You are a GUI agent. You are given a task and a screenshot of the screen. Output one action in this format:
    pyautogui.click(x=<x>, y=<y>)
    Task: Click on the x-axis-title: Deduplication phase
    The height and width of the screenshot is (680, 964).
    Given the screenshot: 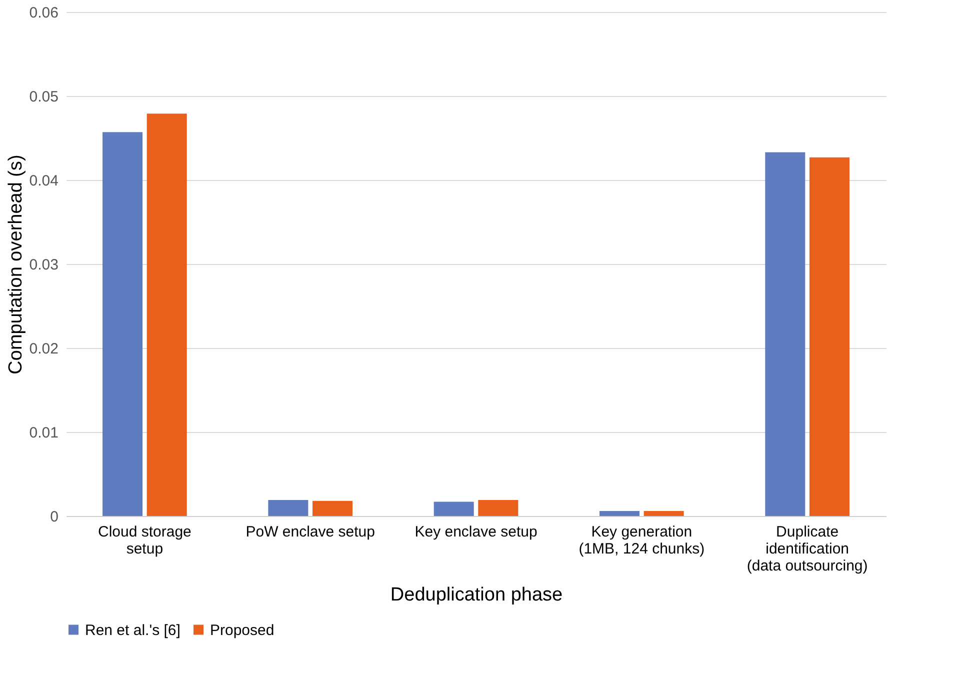 What is the action you would take?
    pyautogui.click(x=476, y=595)
    